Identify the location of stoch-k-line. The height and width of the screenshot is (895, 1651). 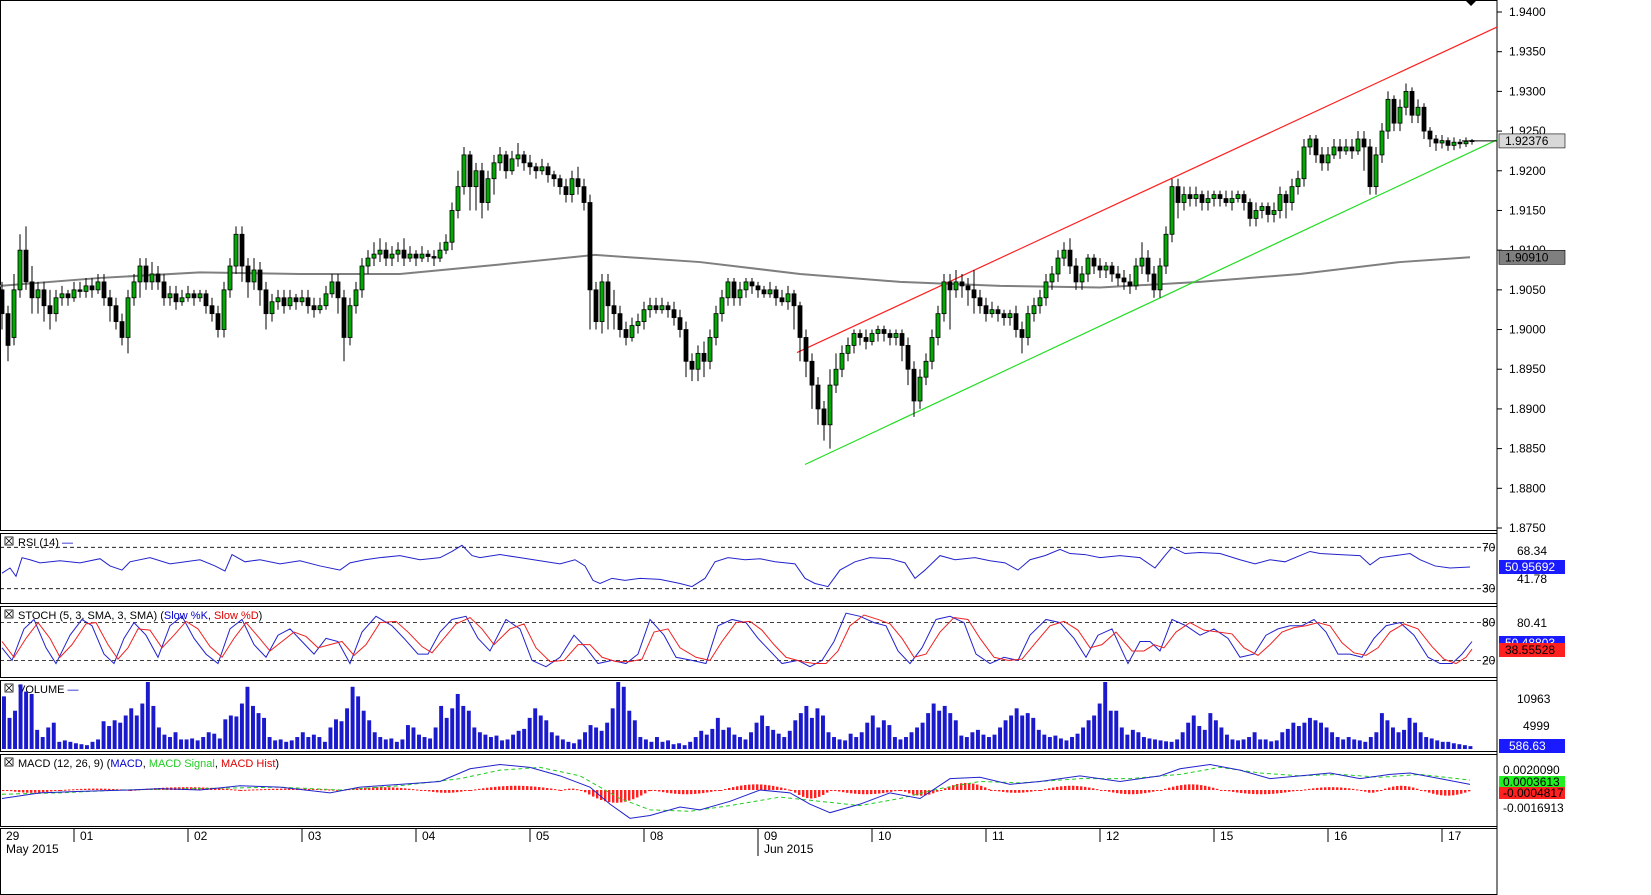
(737, 640).